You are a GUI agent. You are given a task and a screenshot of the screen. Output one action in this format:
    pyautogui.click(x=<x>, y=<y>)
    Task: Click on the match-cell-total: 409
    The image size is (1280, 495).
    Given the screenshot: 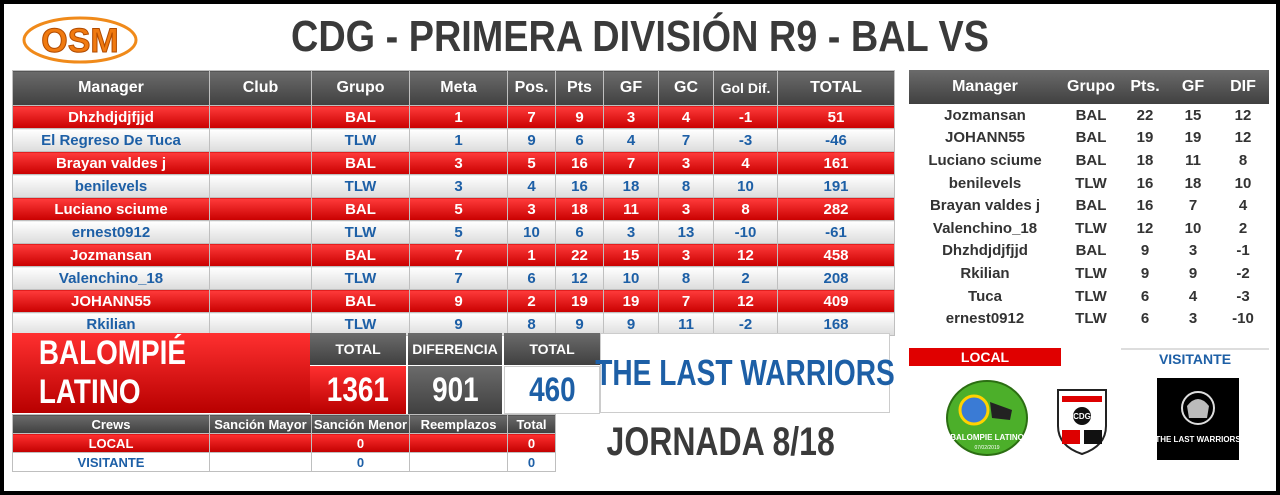 What is the action you would take?
    pyautogui.click(x=836, y=301)
    